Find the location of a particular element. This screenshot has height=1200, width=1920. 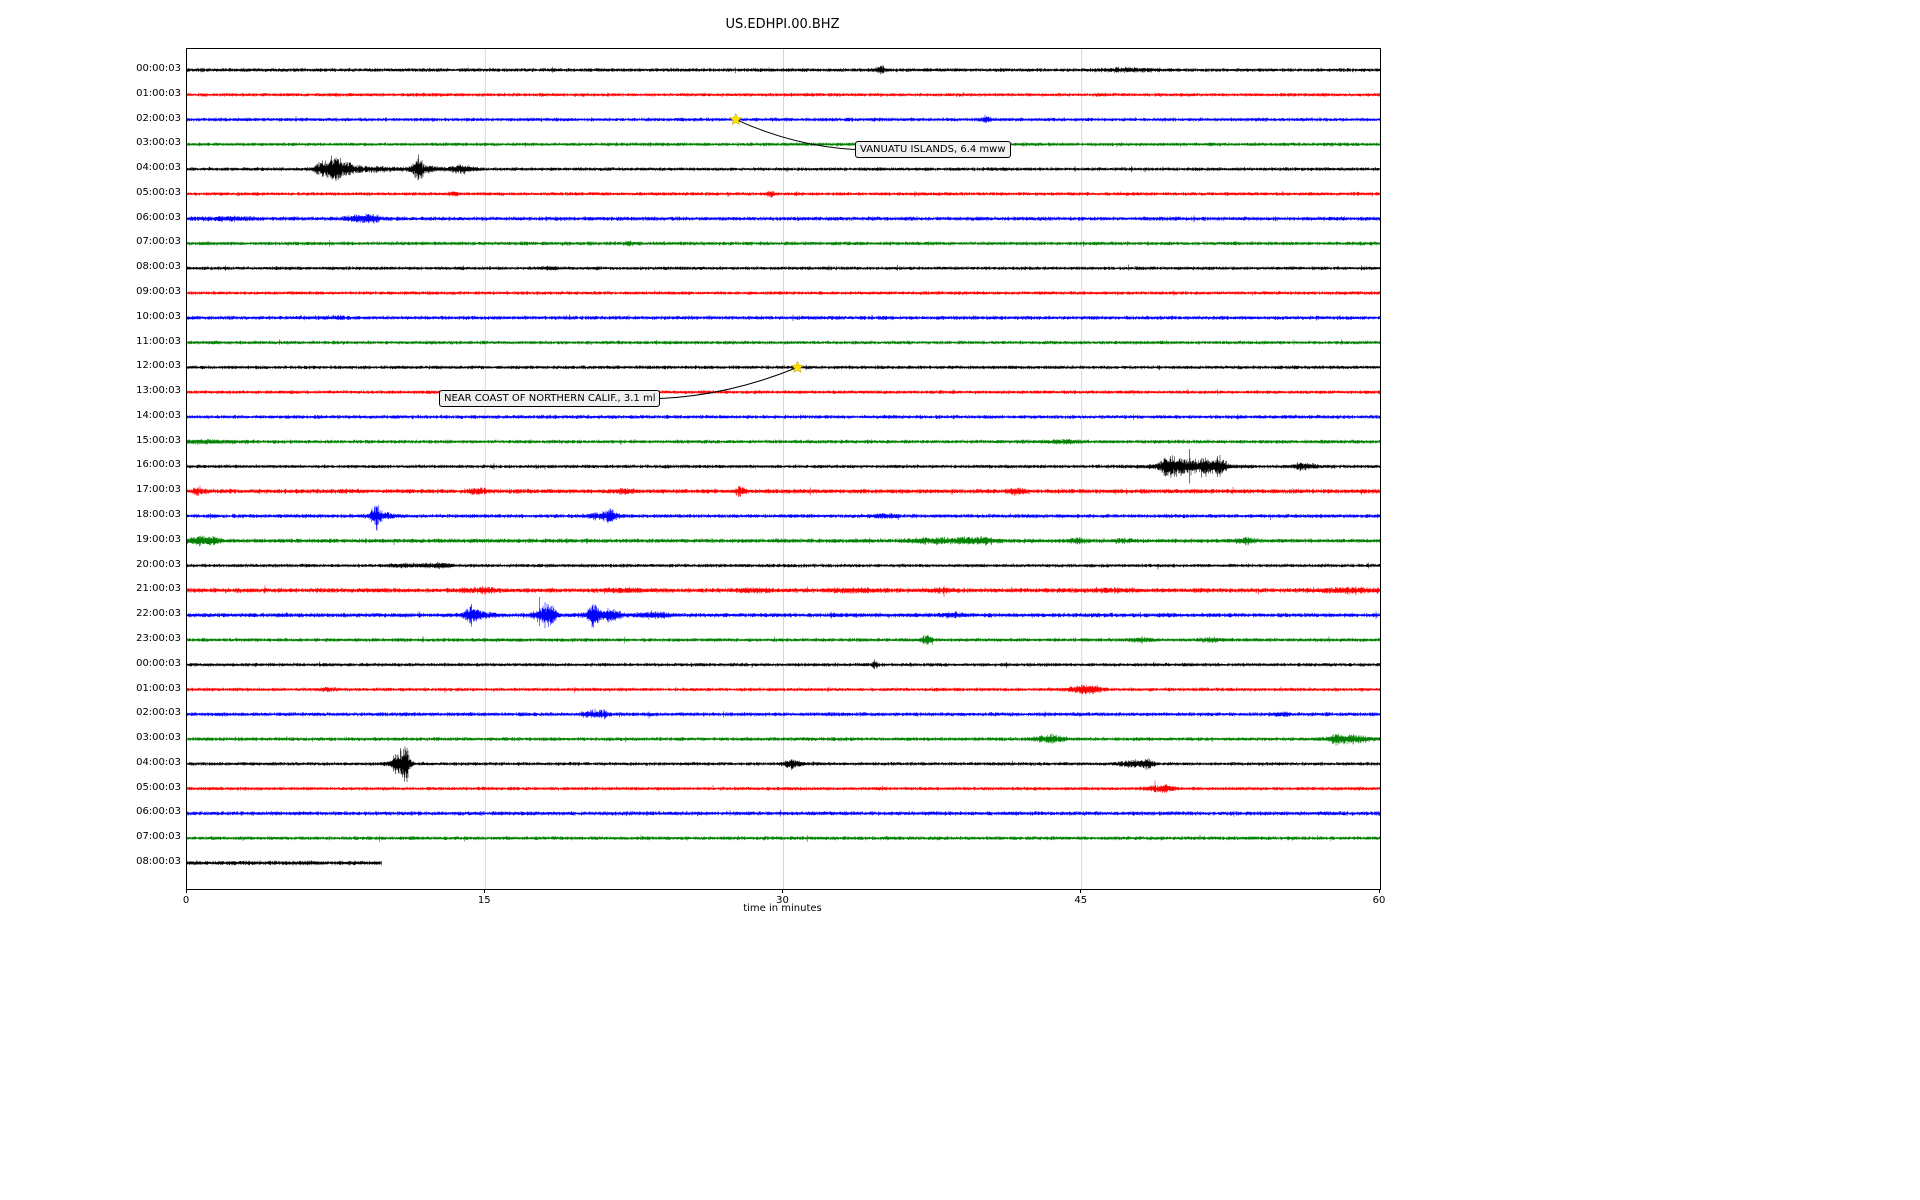

trace-label: 12:00:03 is located at coordinates (158, 366).